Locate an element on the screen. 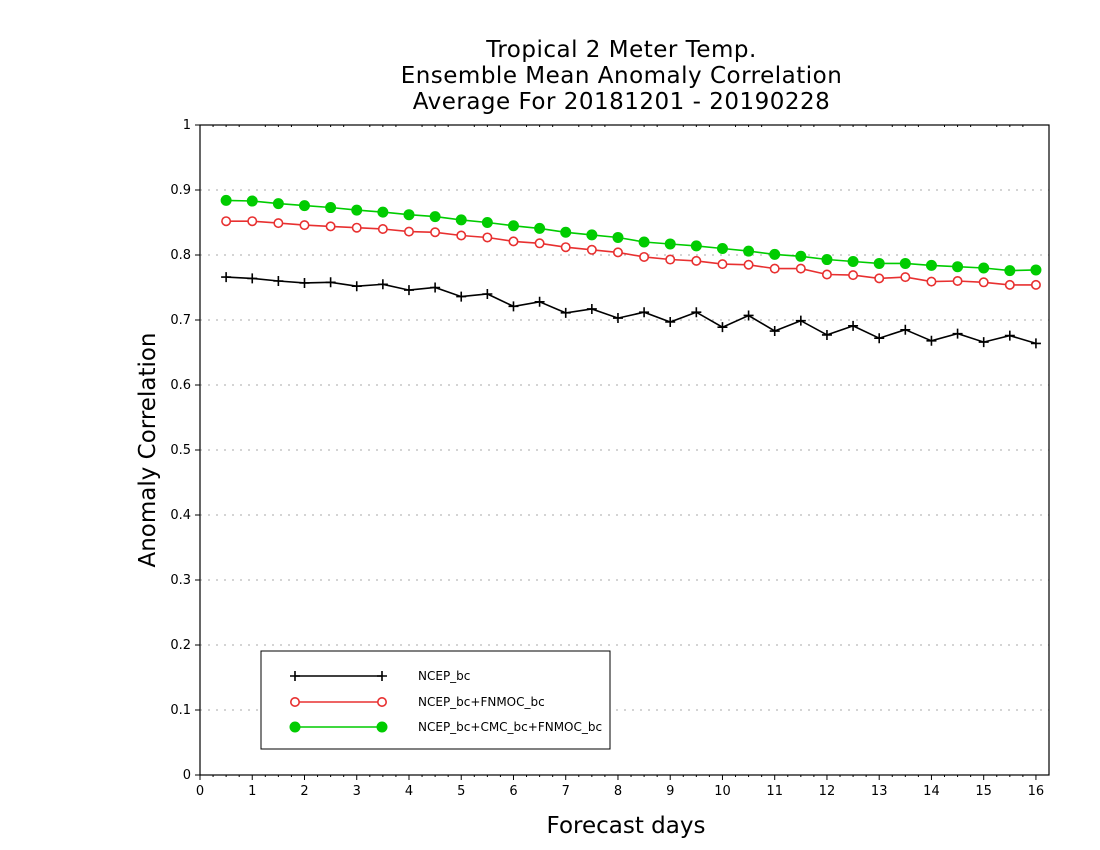 The height and width of the screenshot is (850, 1100). x-tick-label: 13 is located at coordinates (879, 791).